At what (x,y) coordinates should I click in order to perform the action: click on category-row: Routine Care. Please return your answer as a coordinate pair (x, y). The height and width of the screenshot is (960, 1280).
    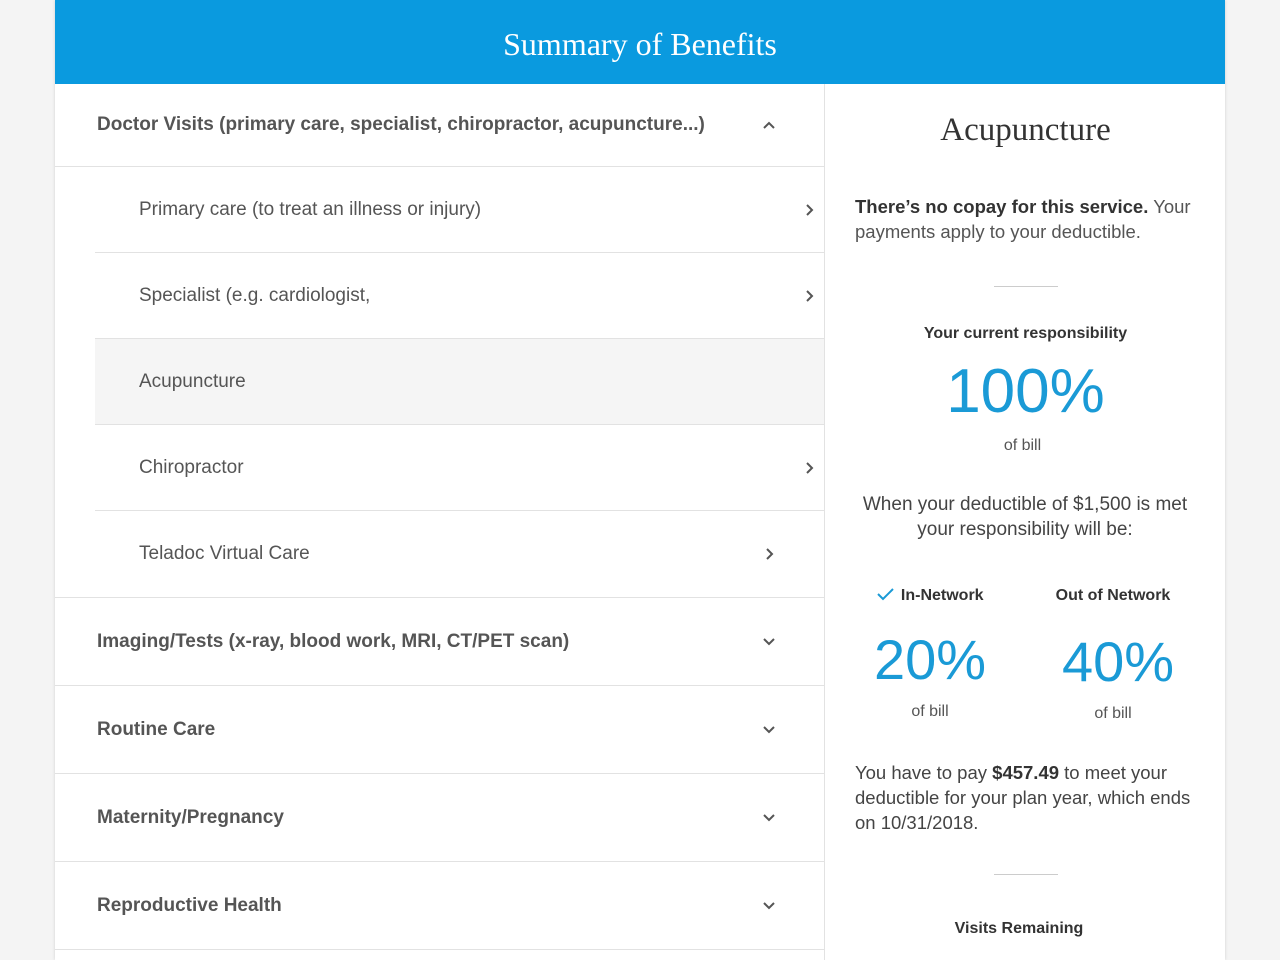
    Looking at the image, I should click on (439, 730).